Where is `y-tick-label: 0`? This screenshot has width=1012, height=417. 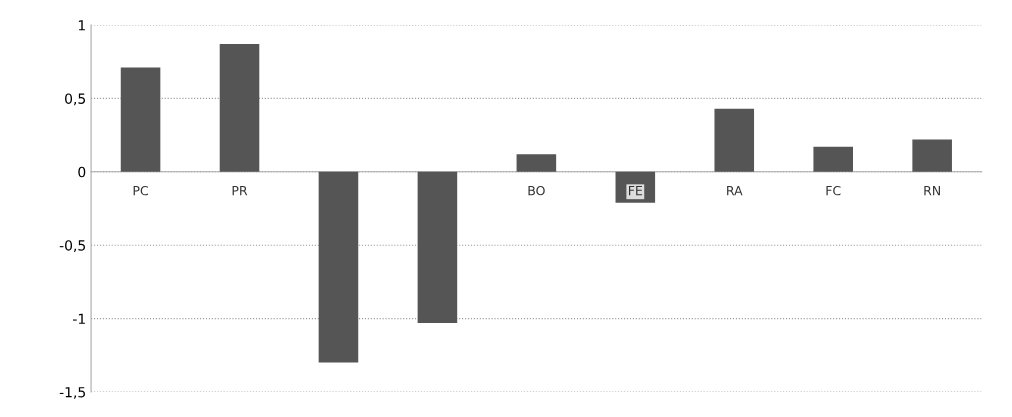
y-tick-label: 0 is located at coordinates (82, 172).